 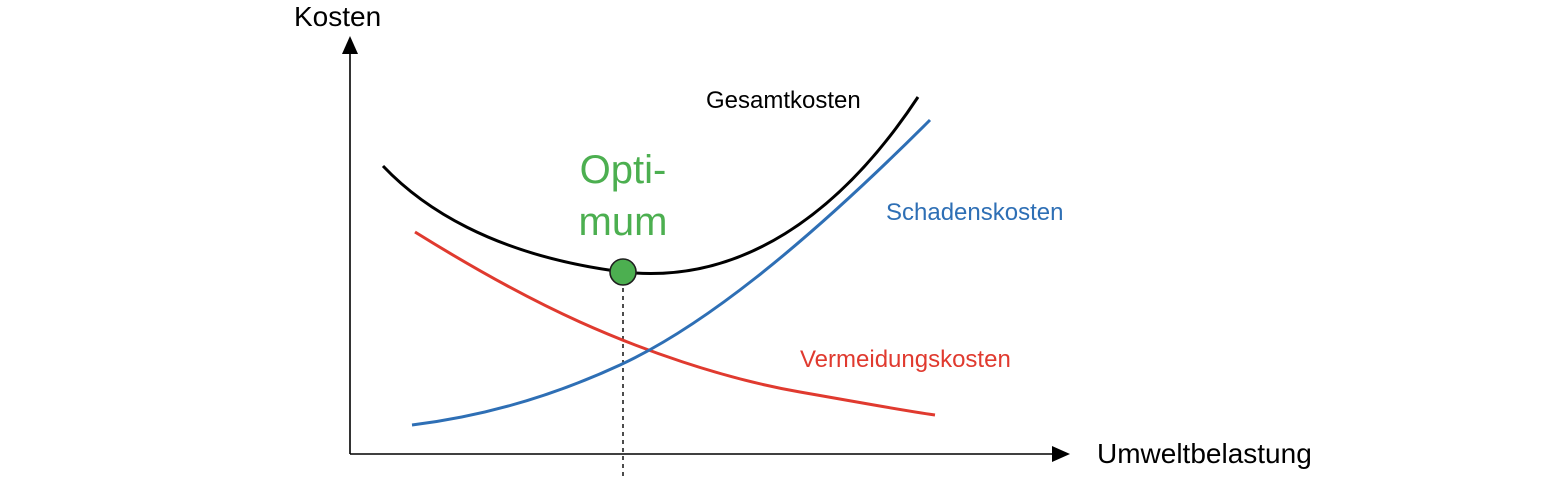 What do you see at coordinates (1204, 453) in the screenshot?
I see `x-axis-label: Umweltbelastung` at bounding box center [1204, 453].